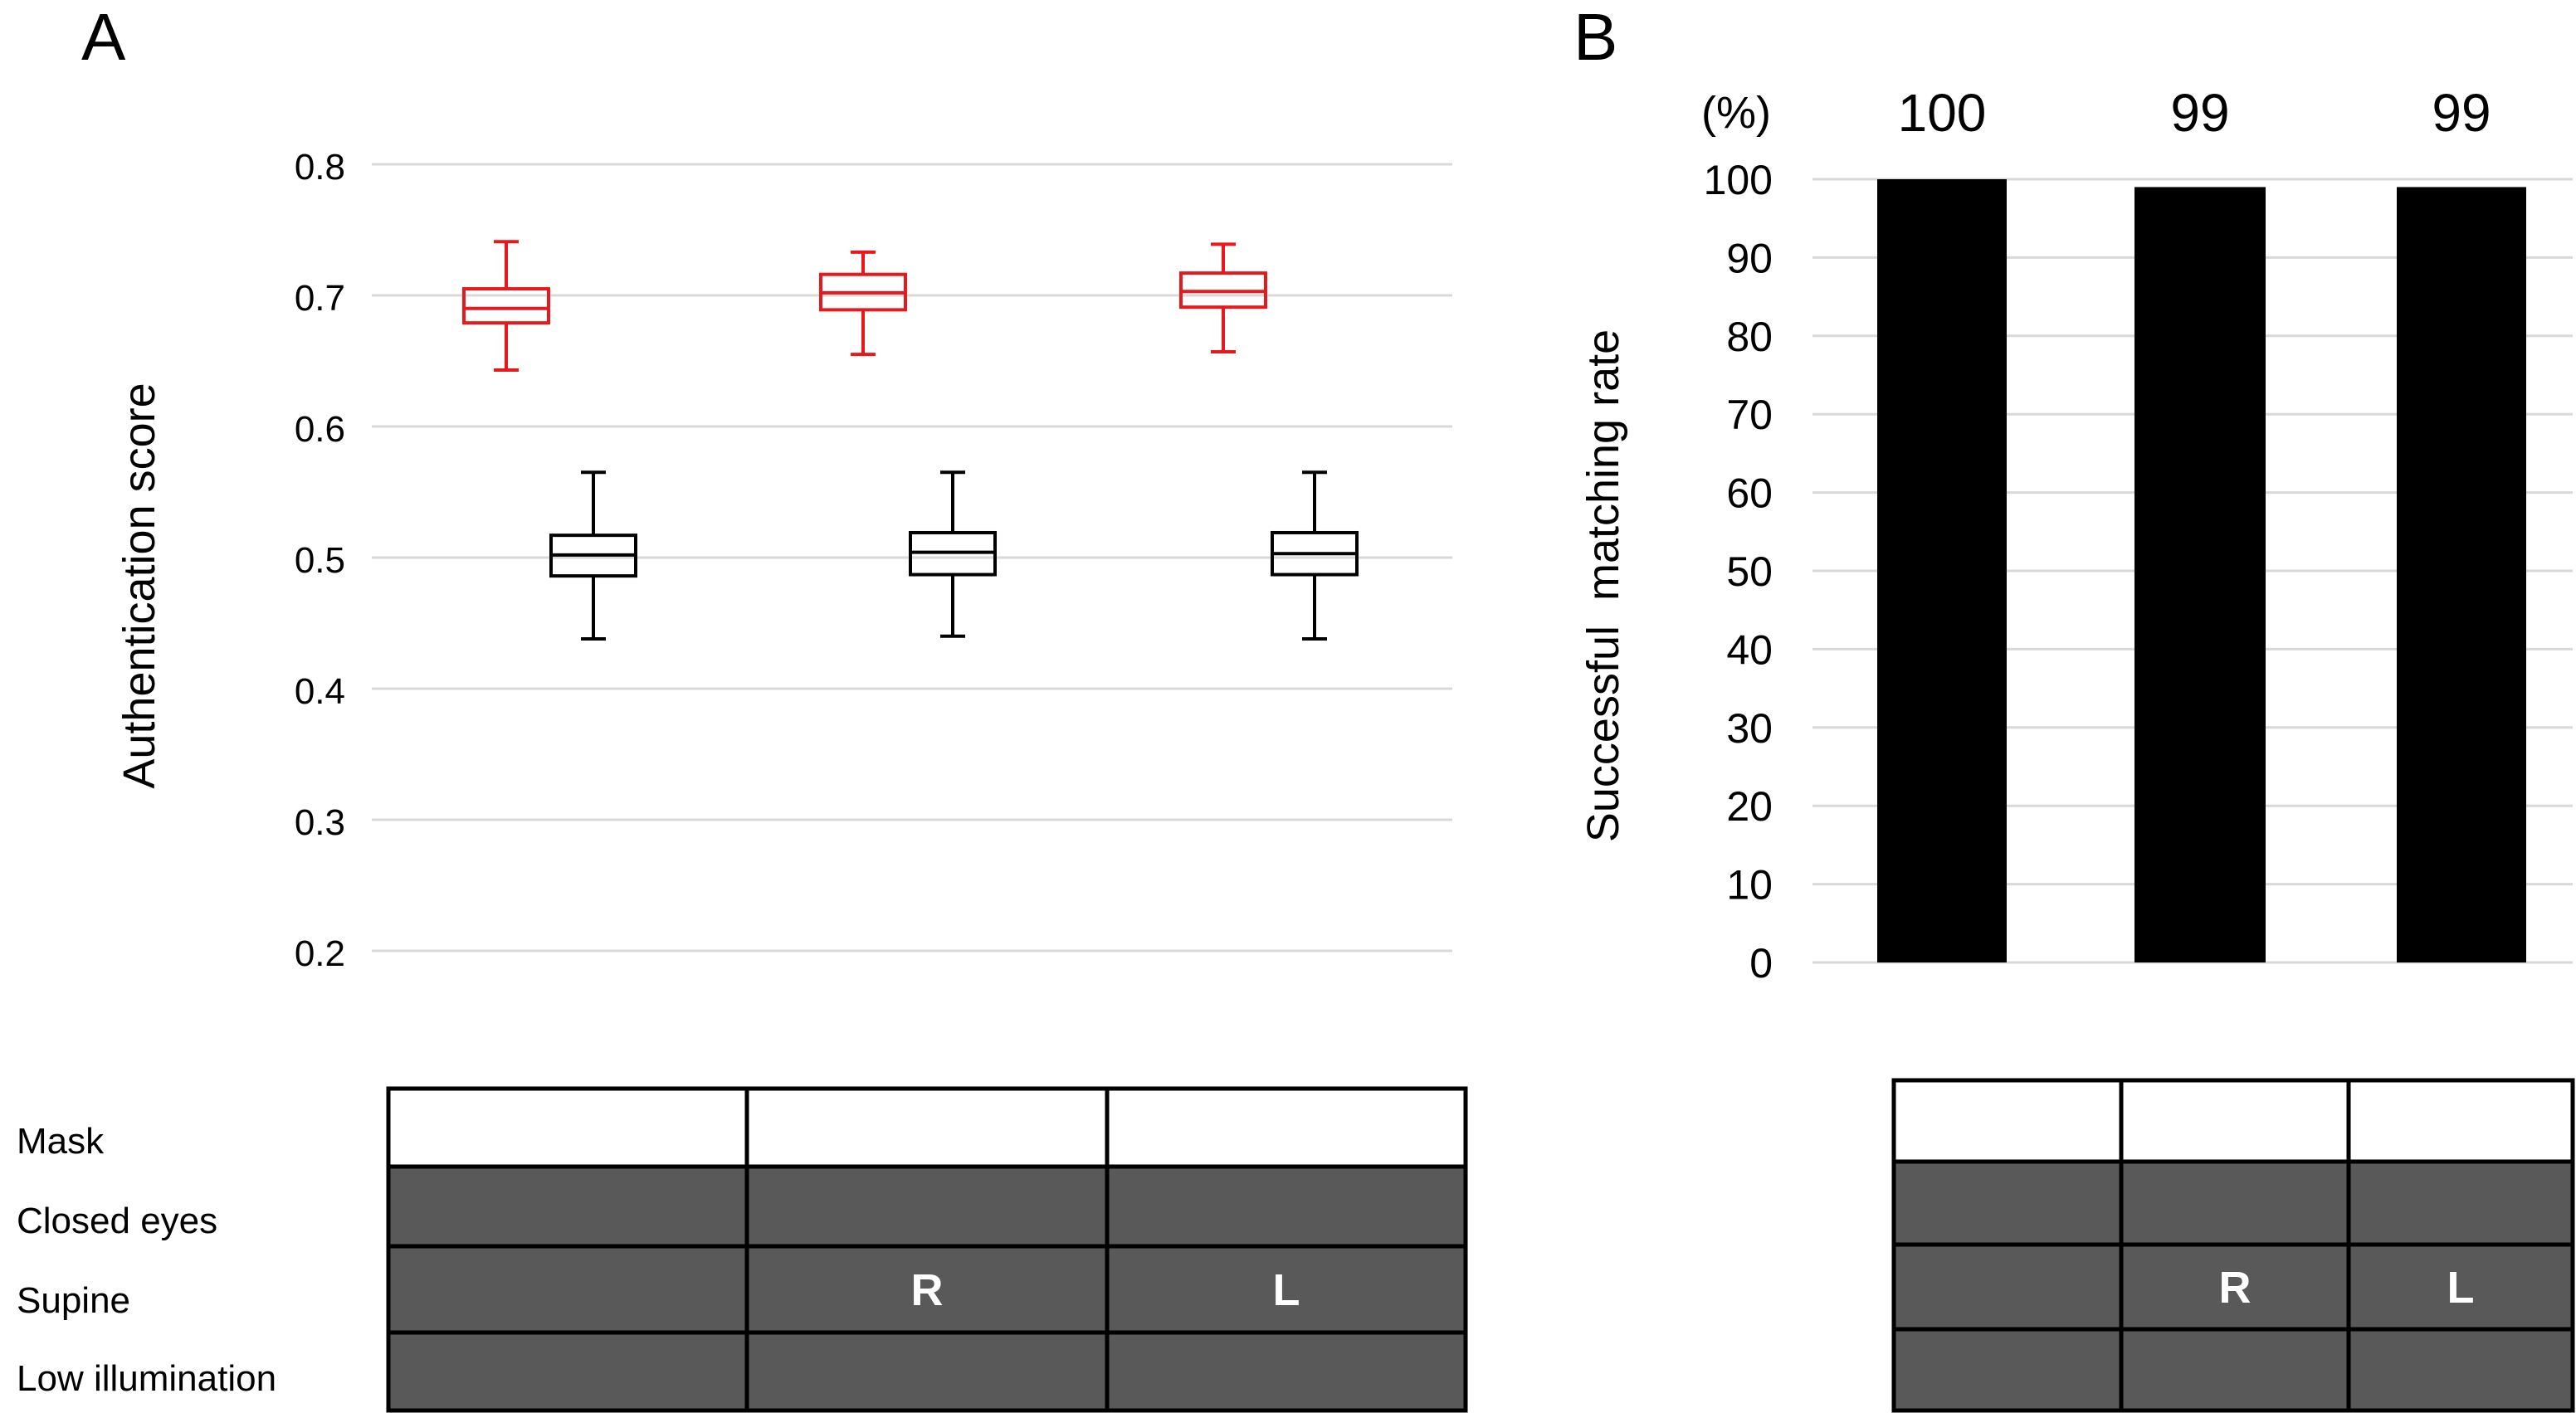 The height and width of the screenshot is (1413, 2576). I want to click on panel-b-matrix-cell-text: L, so click(2461, 1288).